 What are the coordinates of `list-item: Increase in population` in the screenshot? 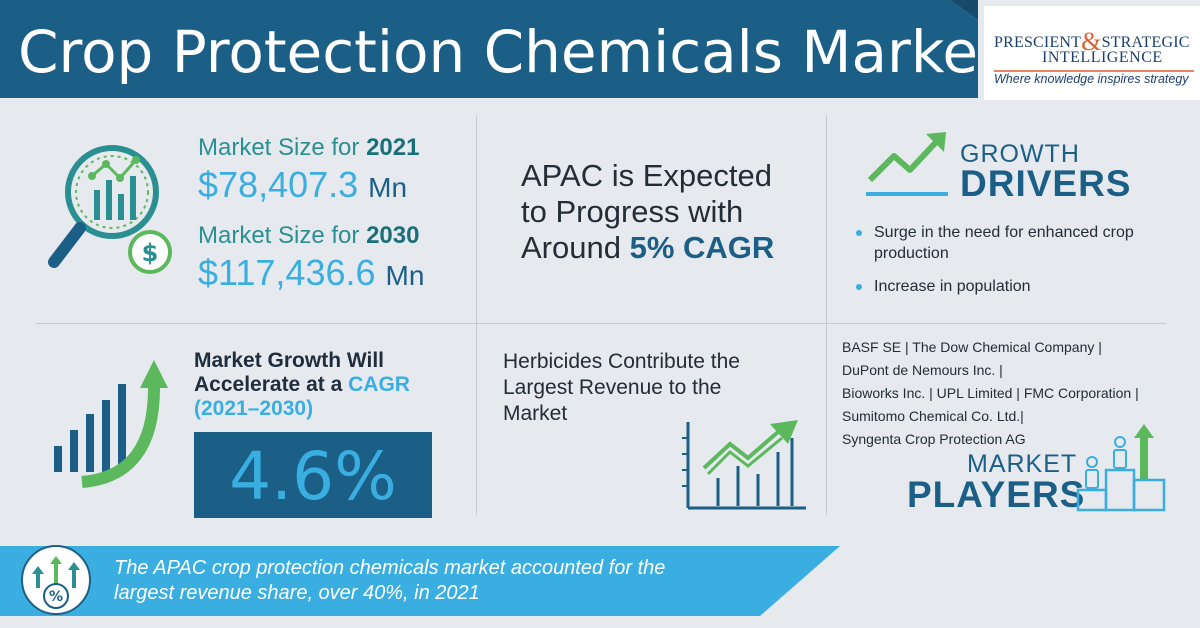 It's located at (997, 286).